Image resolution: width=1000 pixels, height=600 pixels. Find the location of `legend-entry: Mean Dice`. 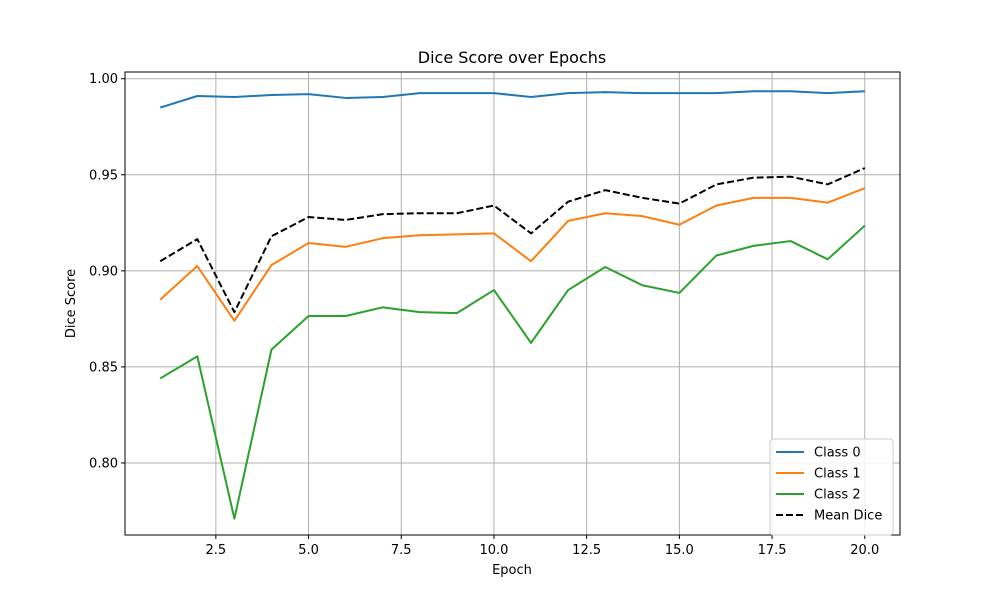

legend-entry: Mean Dice is located at coordinates (848, 516).